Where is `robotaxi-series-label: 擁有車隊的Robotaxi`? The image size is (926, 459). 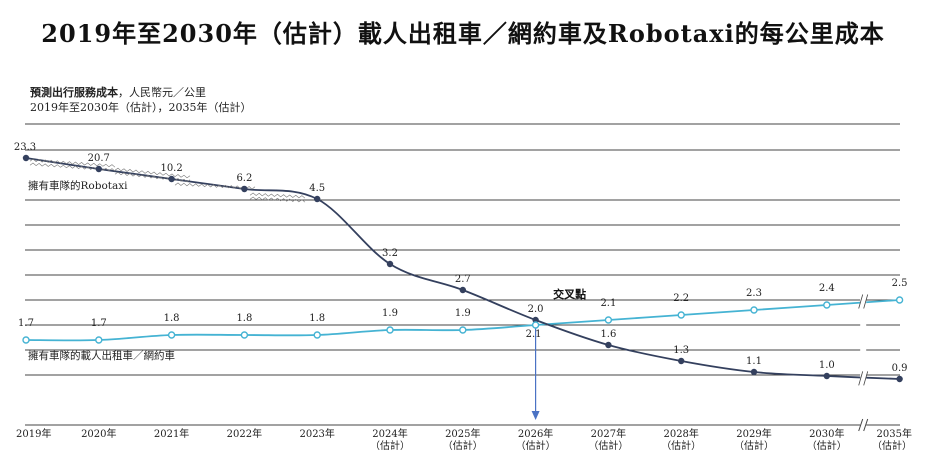
robotaxi-series-label: 擁有車隊的Robotaxi is located at coordinates (78, 185).